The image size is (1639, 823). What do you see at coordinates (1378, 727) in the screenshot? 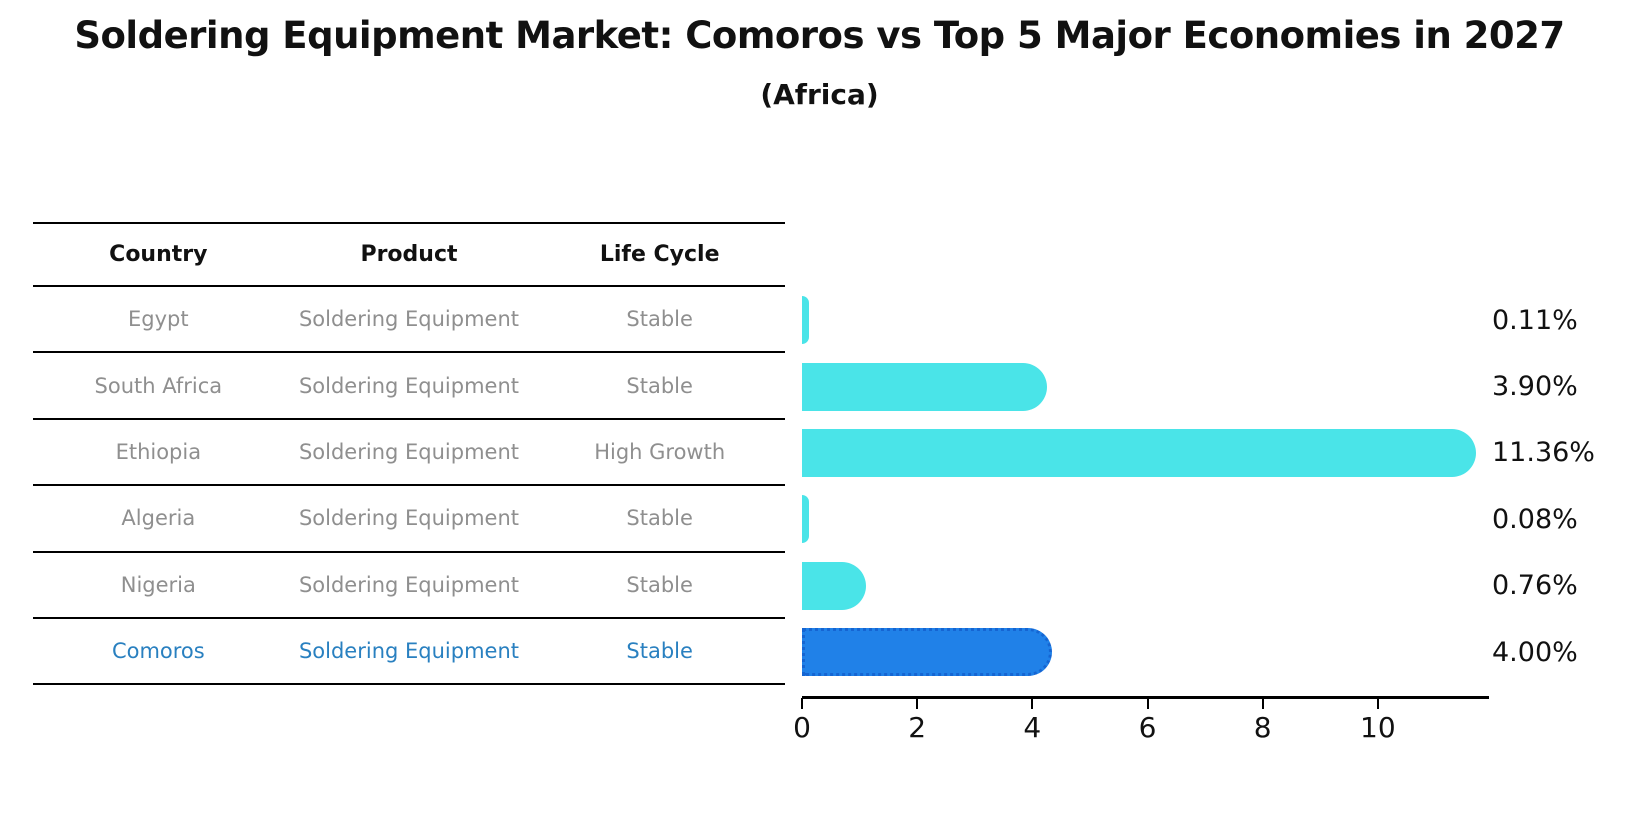
I see `tick-label: 10` at bounding box center [1378, 727].